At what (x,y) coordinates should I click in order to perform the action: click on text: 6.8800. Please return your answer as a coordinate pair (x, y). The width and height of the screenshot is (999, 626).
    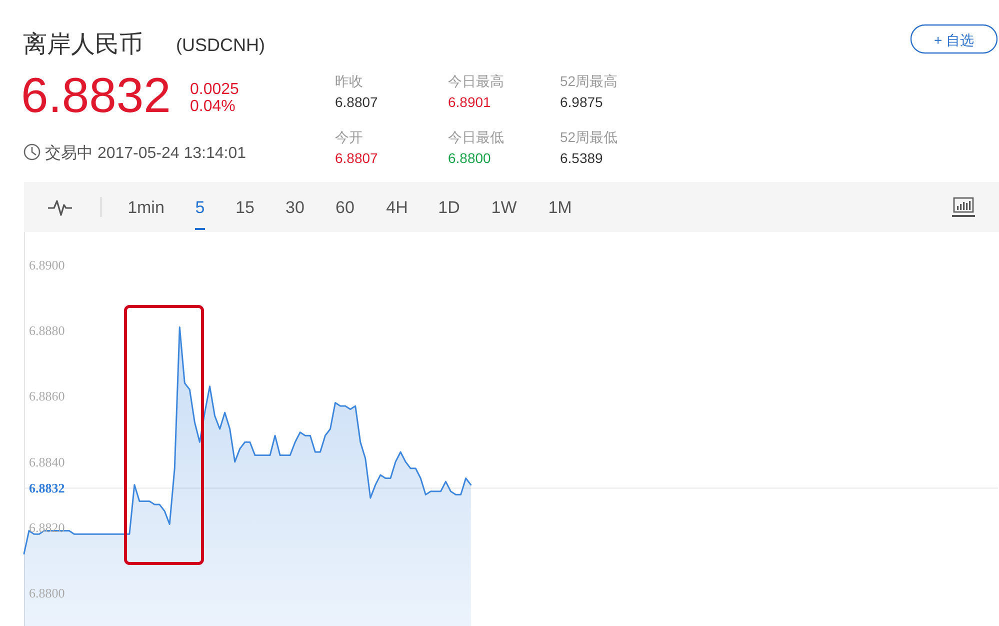
    Looking at the image, I should click on (470, 158).